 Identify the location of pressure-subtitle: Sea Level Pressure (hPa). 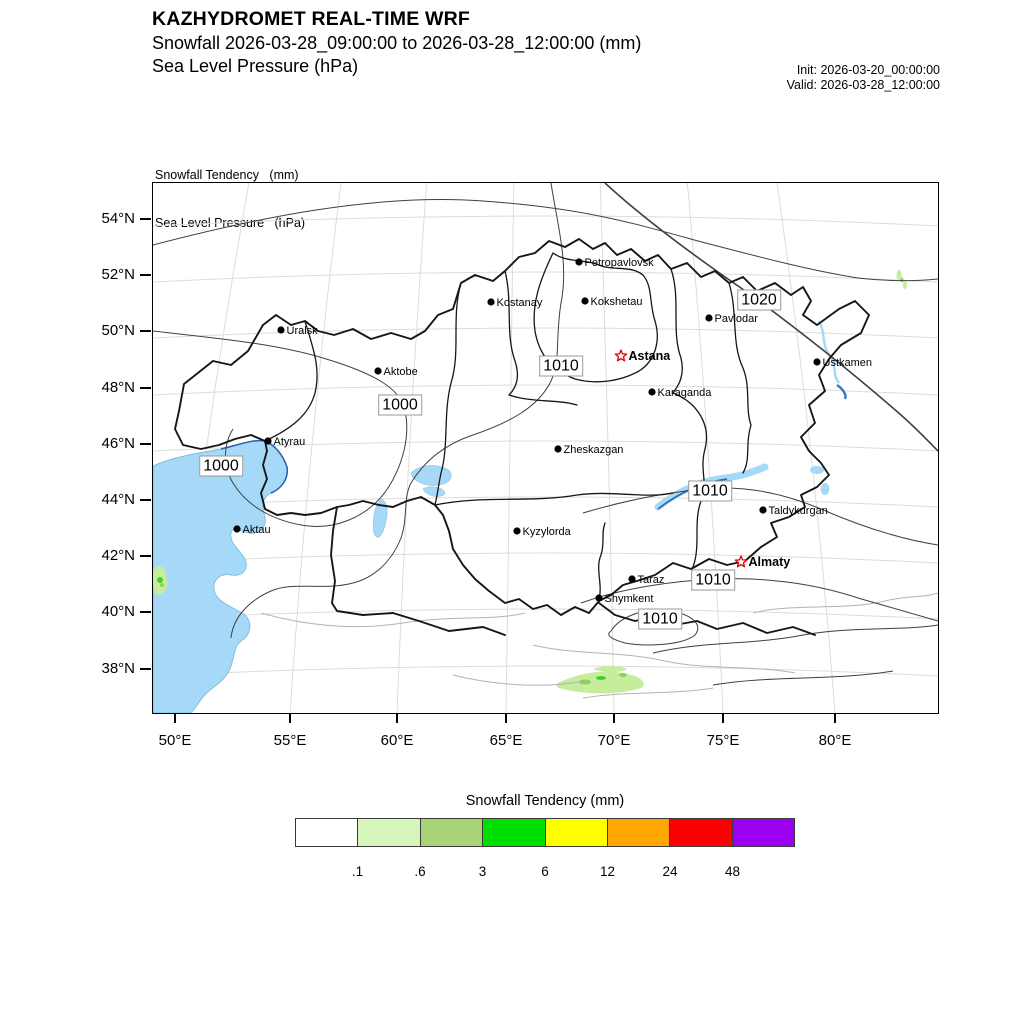
(255, 66).